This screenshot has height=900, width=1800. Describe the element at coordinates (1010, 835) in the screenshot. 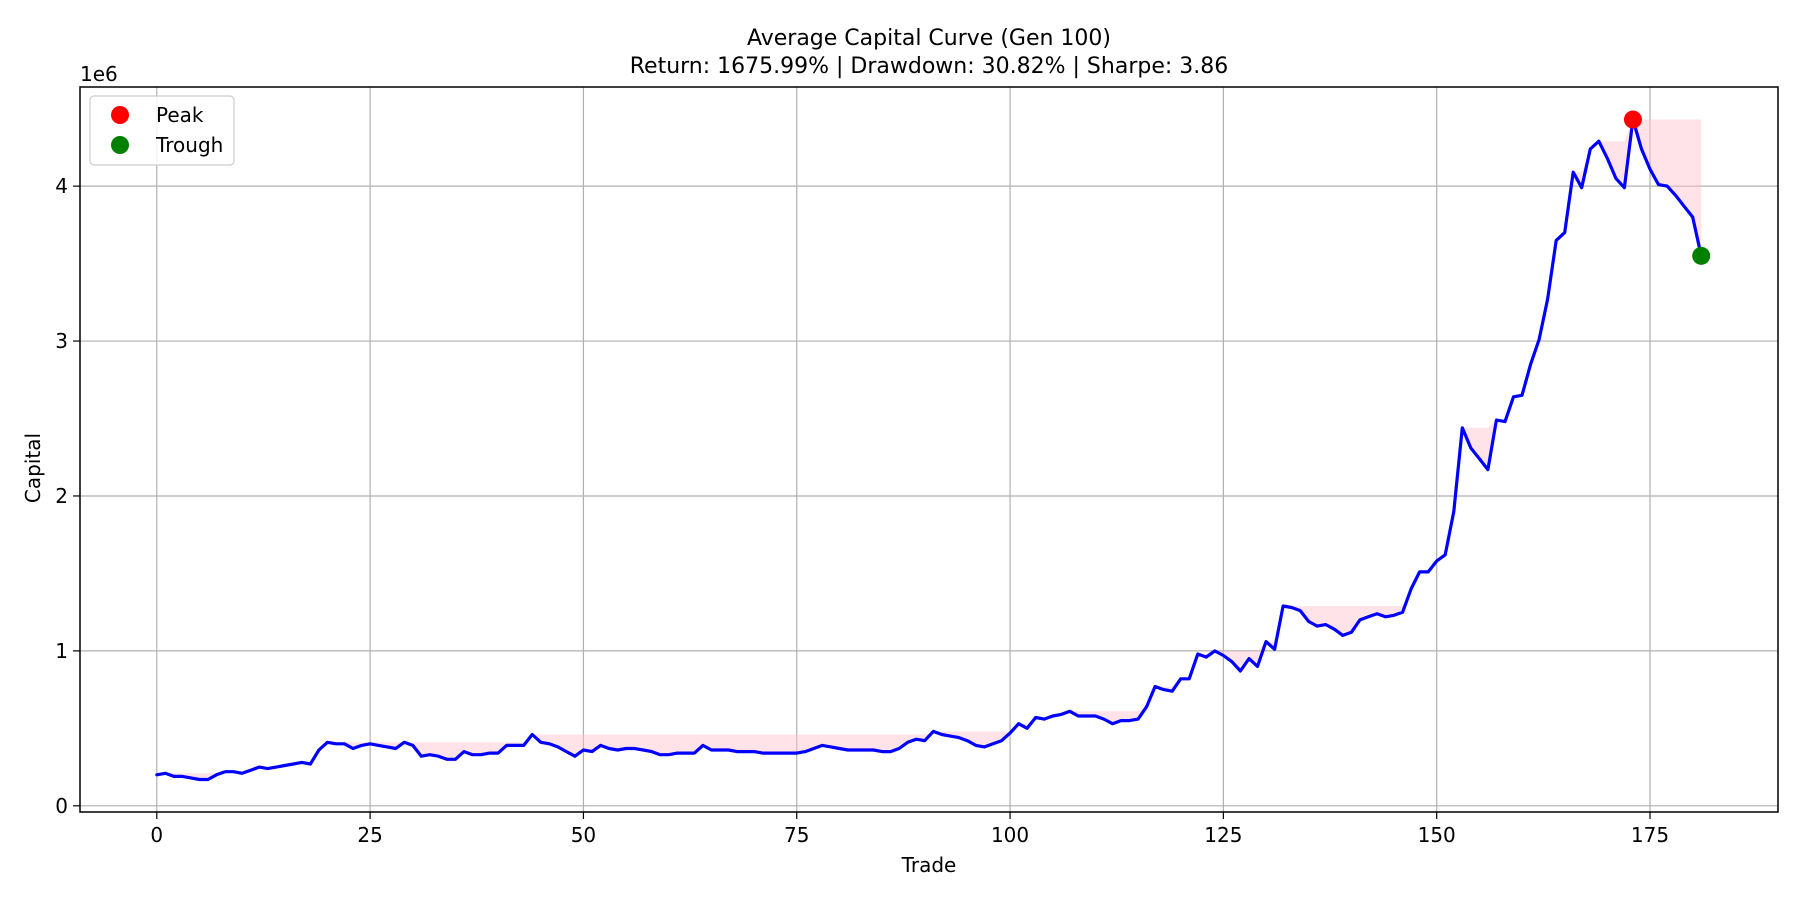

I see `x-tick-label-4: 100` at that location.